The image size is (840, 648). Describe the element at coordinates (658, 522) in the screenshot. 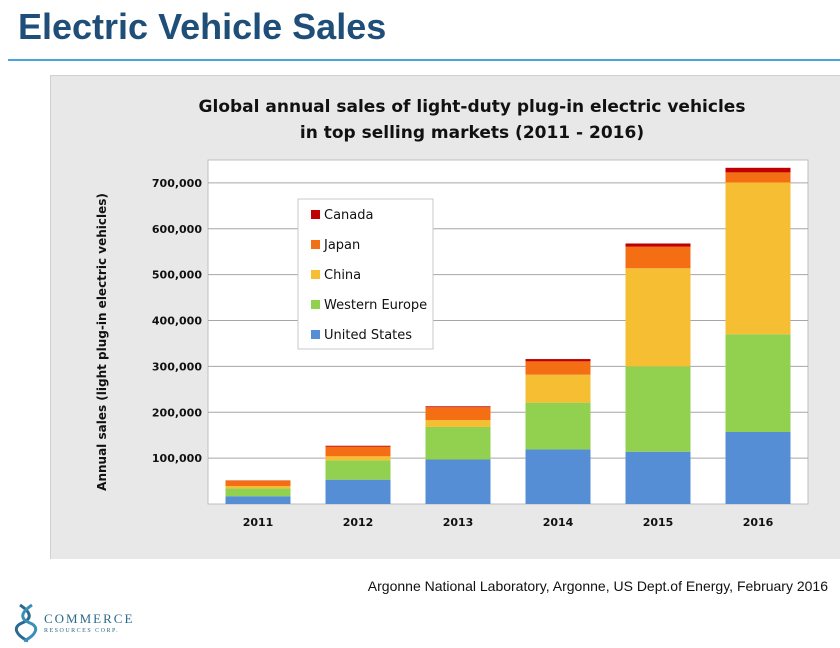

I see `x-tick-label: 2015` at that location.